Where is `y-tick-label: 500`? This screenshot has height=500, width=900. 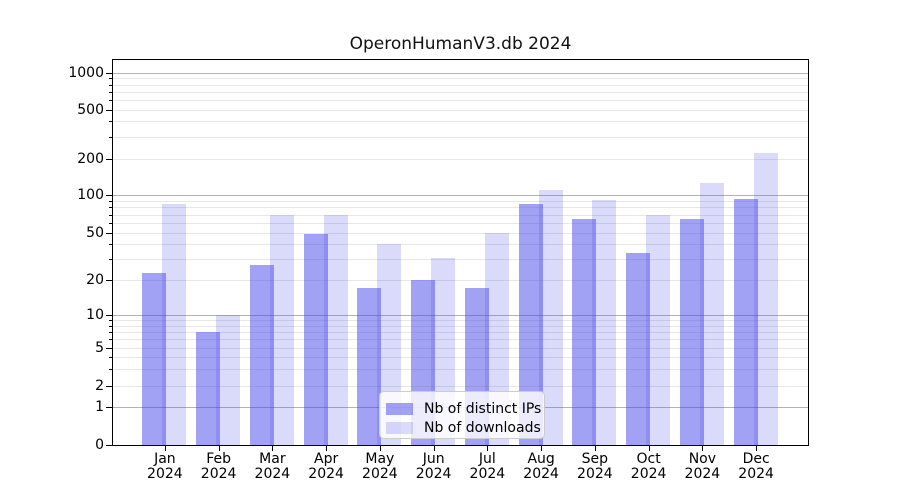
y-tick-label: 500 is located at coordinates (90, 109).